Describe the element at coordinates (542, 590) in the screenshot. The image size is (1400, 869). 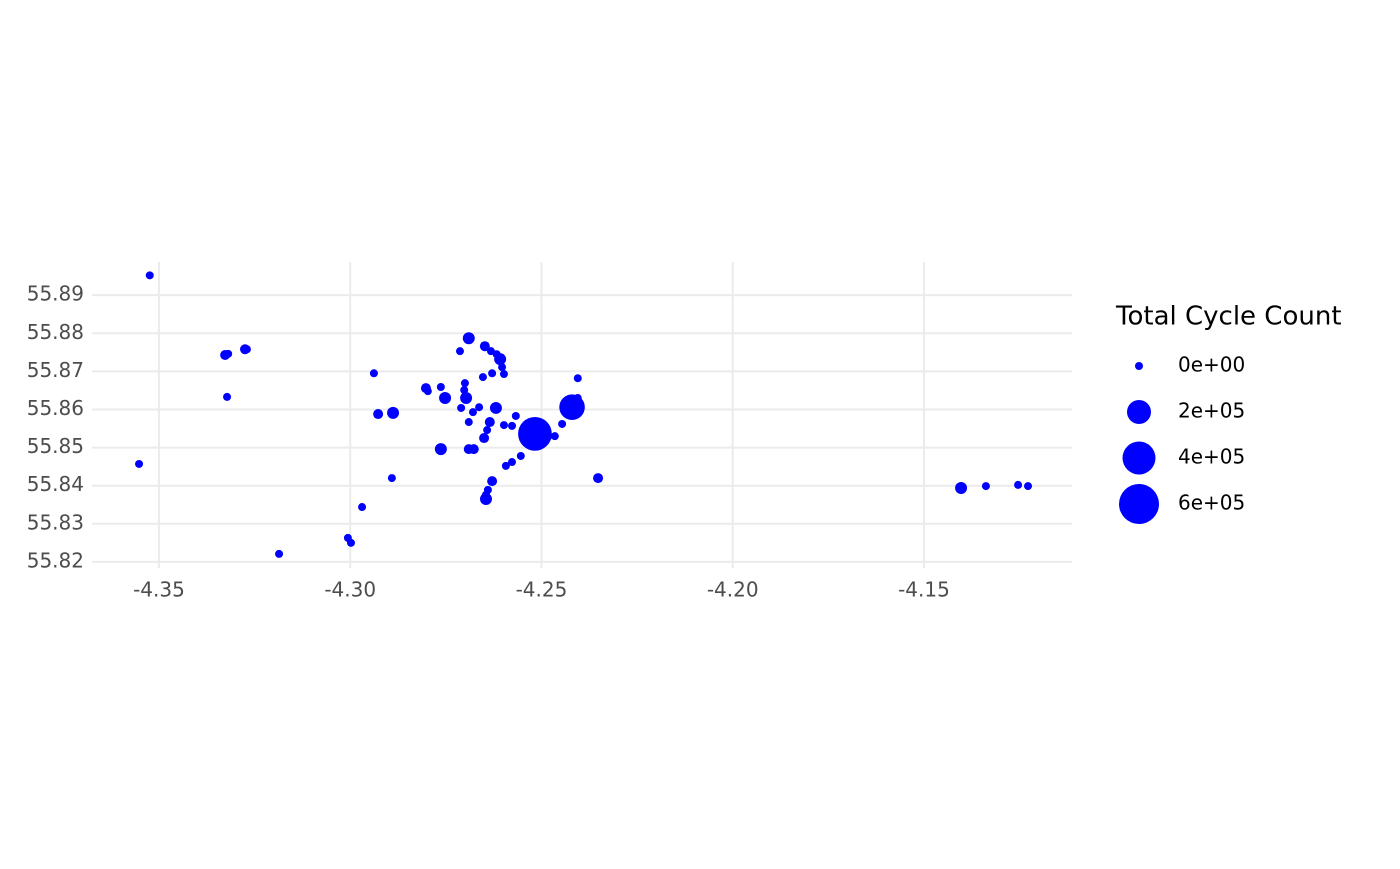
I see `x-tick-label: -4.25` at that location.